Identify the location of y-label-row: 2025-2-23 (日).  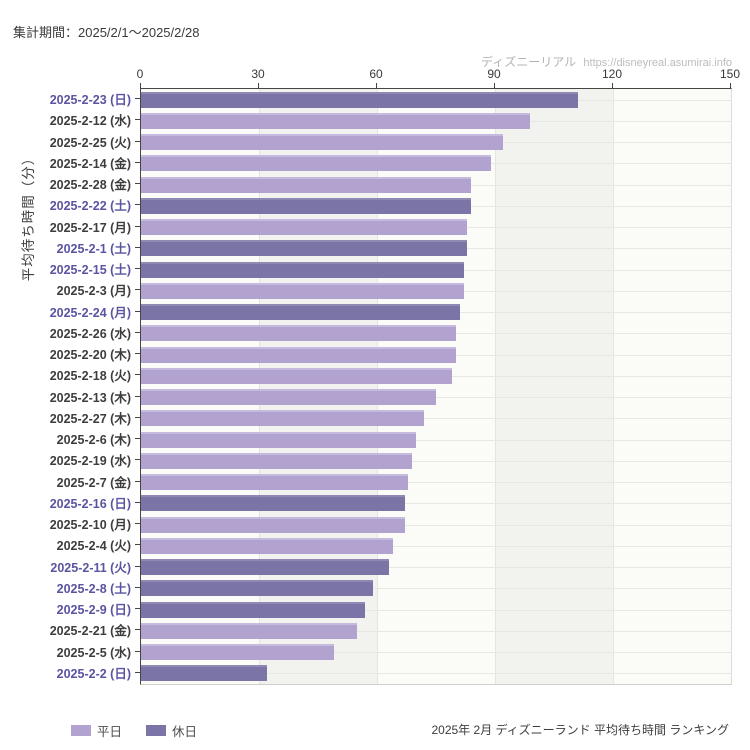
(70, 98).